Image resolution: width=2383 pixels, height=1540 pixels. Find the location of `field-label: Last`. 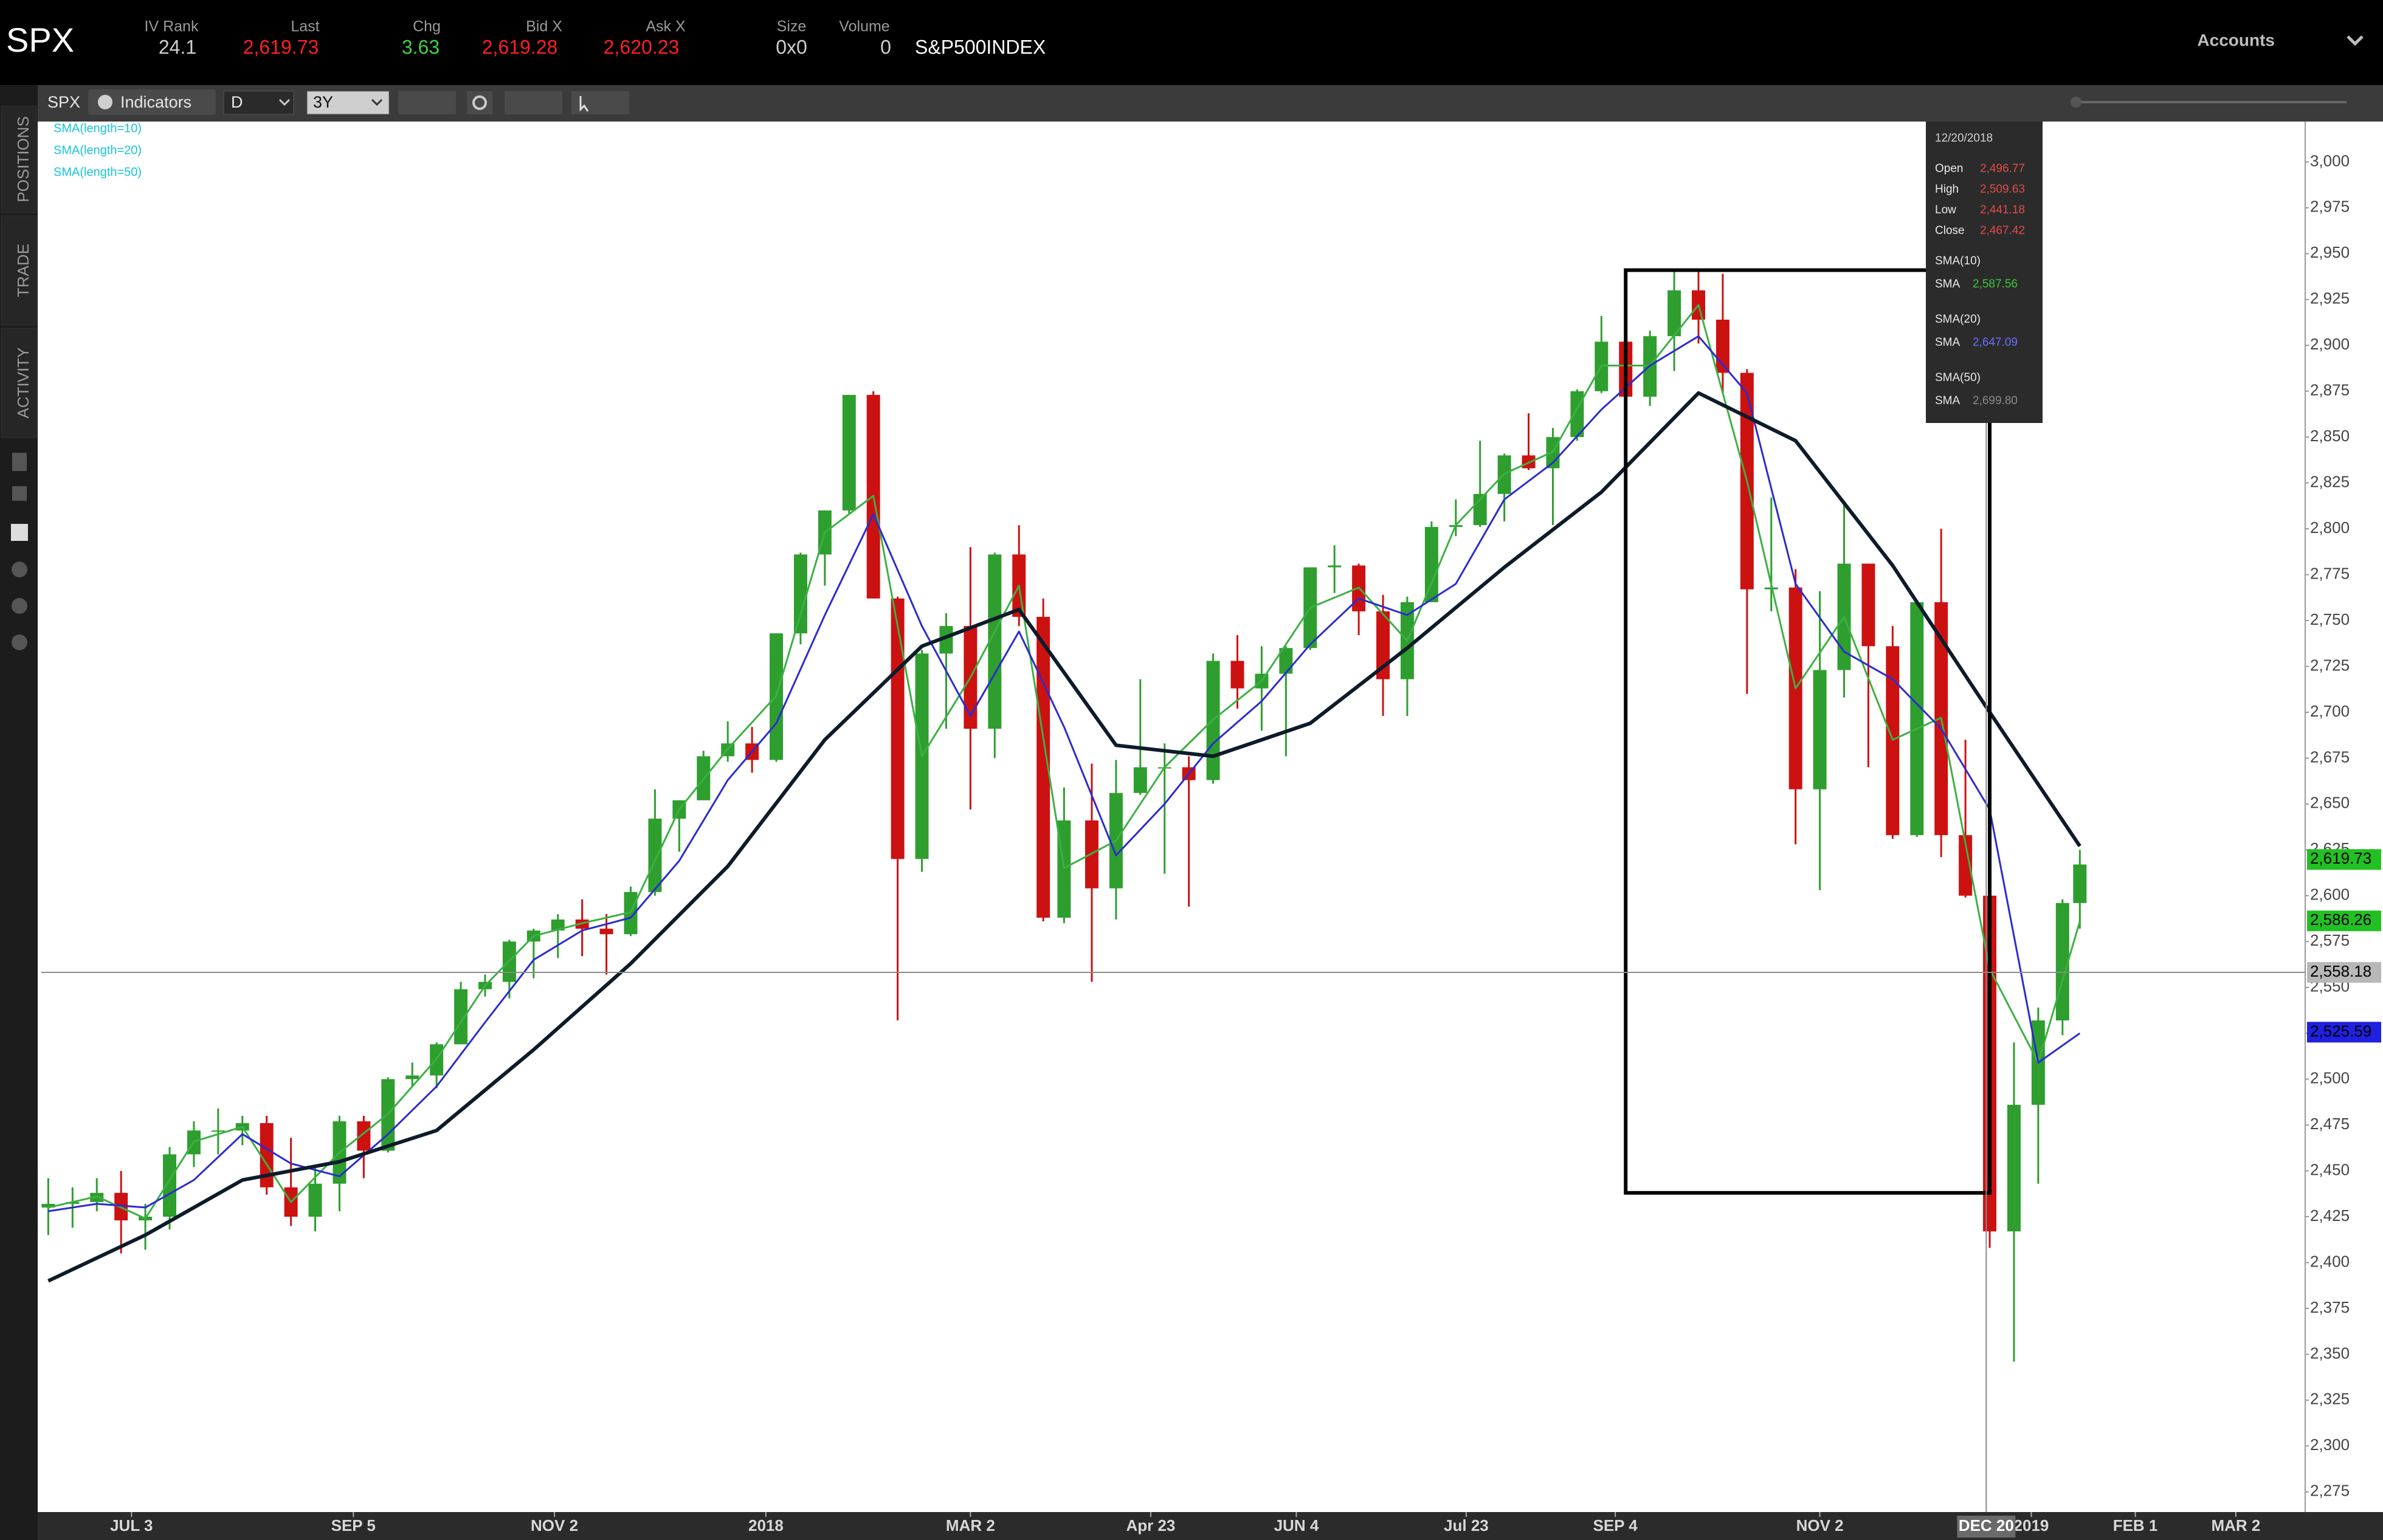

field-label: Last is located at coordinates (305, 27).